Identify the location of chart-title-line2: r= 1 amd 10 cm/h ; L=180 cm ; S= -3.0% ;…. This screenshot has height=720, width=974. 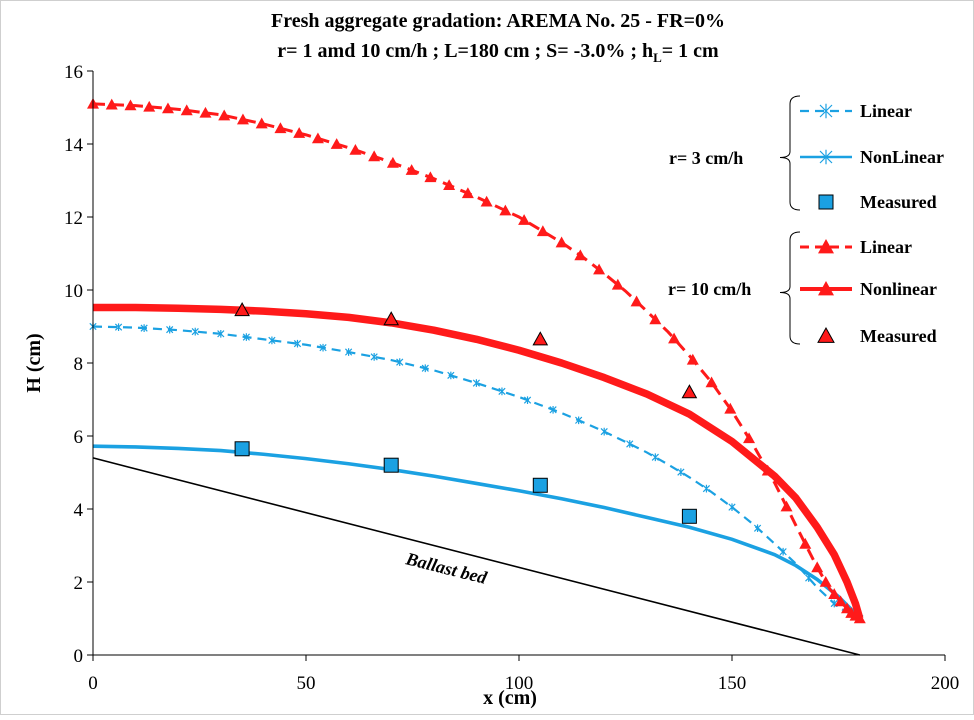
(498, 52).